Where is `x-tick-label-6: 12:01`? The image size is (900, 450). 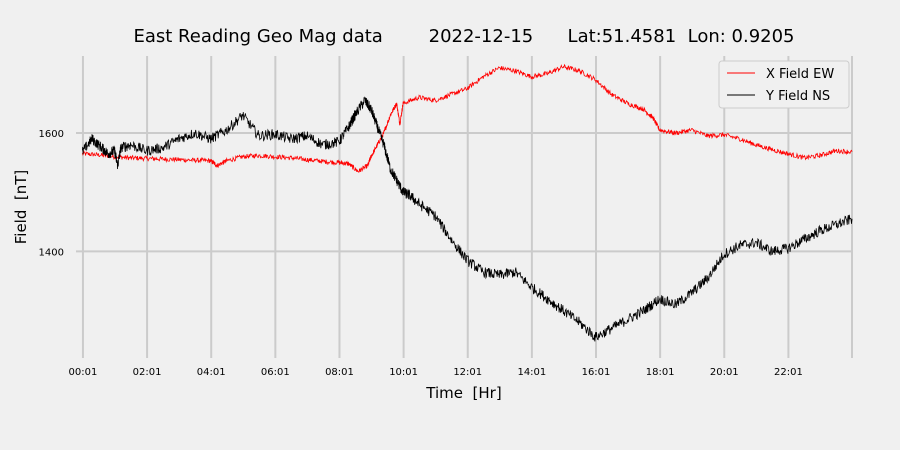
x-tick-label-6: 12:01 is located at coordinates (467, 372).